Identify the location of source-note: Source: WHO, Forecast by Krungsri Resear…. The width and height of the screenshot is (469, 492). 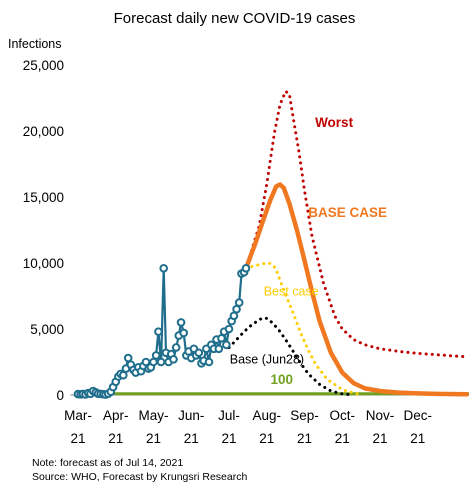
(140, 477).